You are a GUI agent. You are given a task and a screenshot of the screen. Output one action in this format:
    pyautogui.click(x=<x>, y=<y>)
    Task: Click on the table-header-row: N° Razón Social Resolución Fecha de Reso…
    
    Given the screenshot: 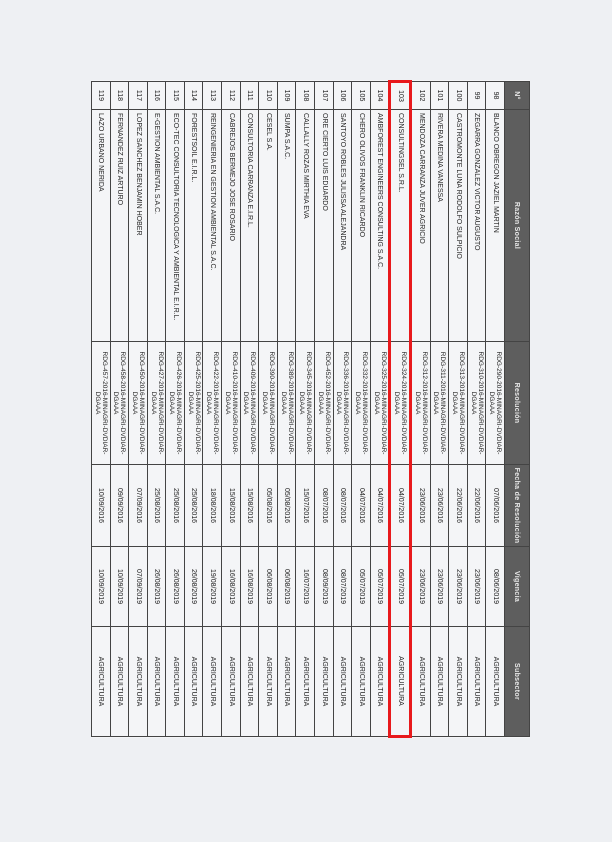 What is the action you would take?
    pyautogui.click(x=517, y=409)
    